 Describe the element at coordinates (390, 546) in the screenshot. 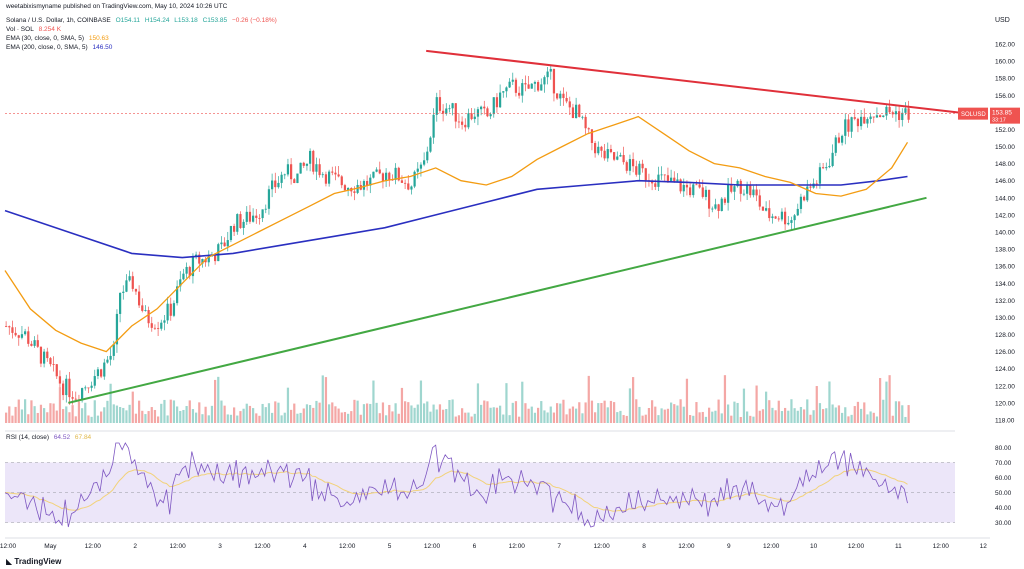

I see `x-tick-label: 5` at that location.